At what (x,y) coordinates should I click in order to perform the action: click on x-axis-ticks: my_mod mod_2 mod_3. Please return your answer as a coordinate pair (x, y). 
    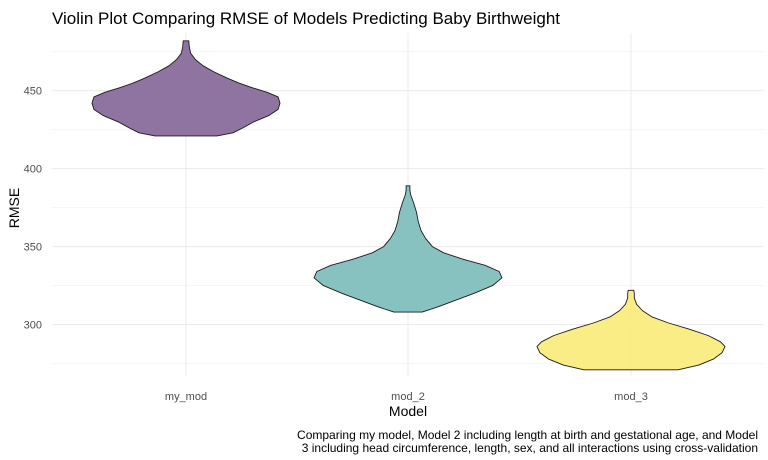
    Looking at the image, I should click on (406, 397).